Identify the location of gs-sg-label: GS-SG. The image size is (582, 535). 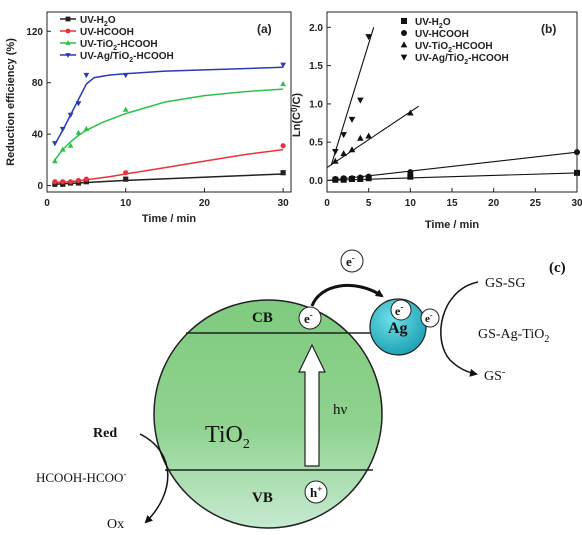
(505, 283).